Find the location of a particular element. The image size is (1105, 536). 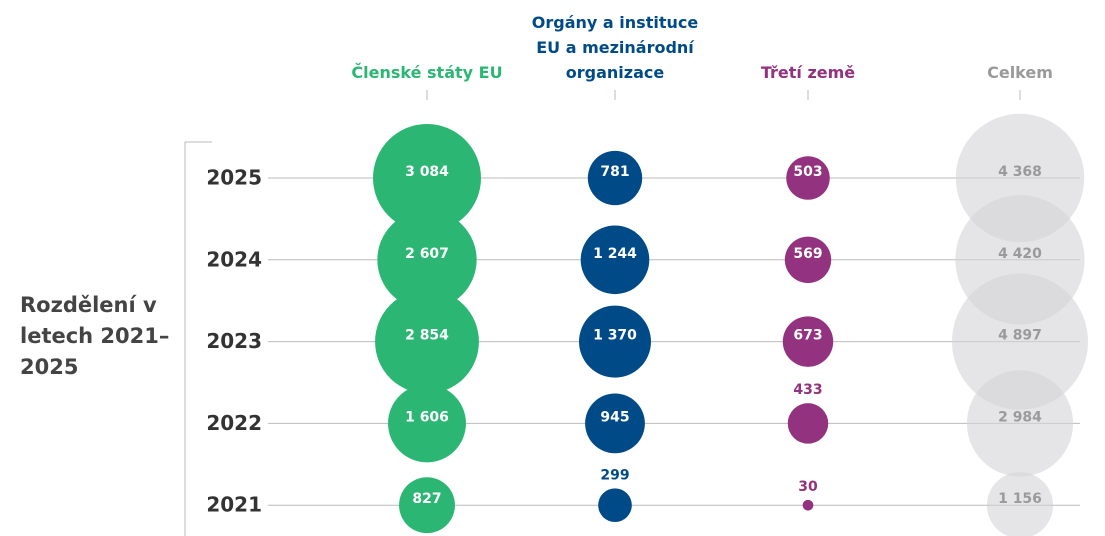

value-label: 299 is located at coordinates (614, 475).